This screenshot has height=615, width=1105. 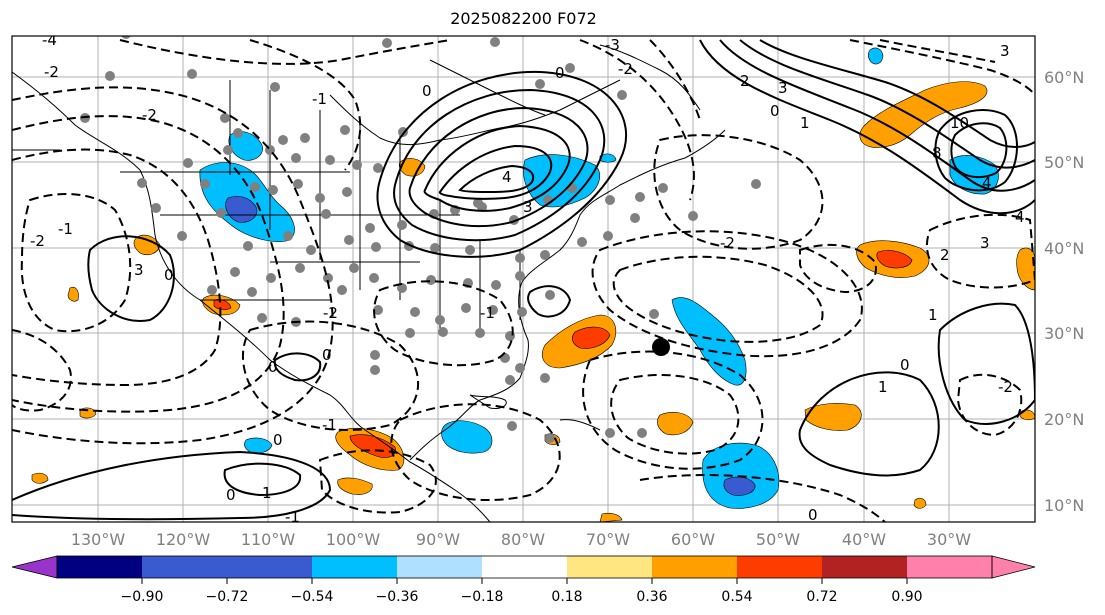 What do you see at coordinates (1064, 162) in the screenshot?
I see `lat-label: 50°N` at bounding box center [1064, 162].